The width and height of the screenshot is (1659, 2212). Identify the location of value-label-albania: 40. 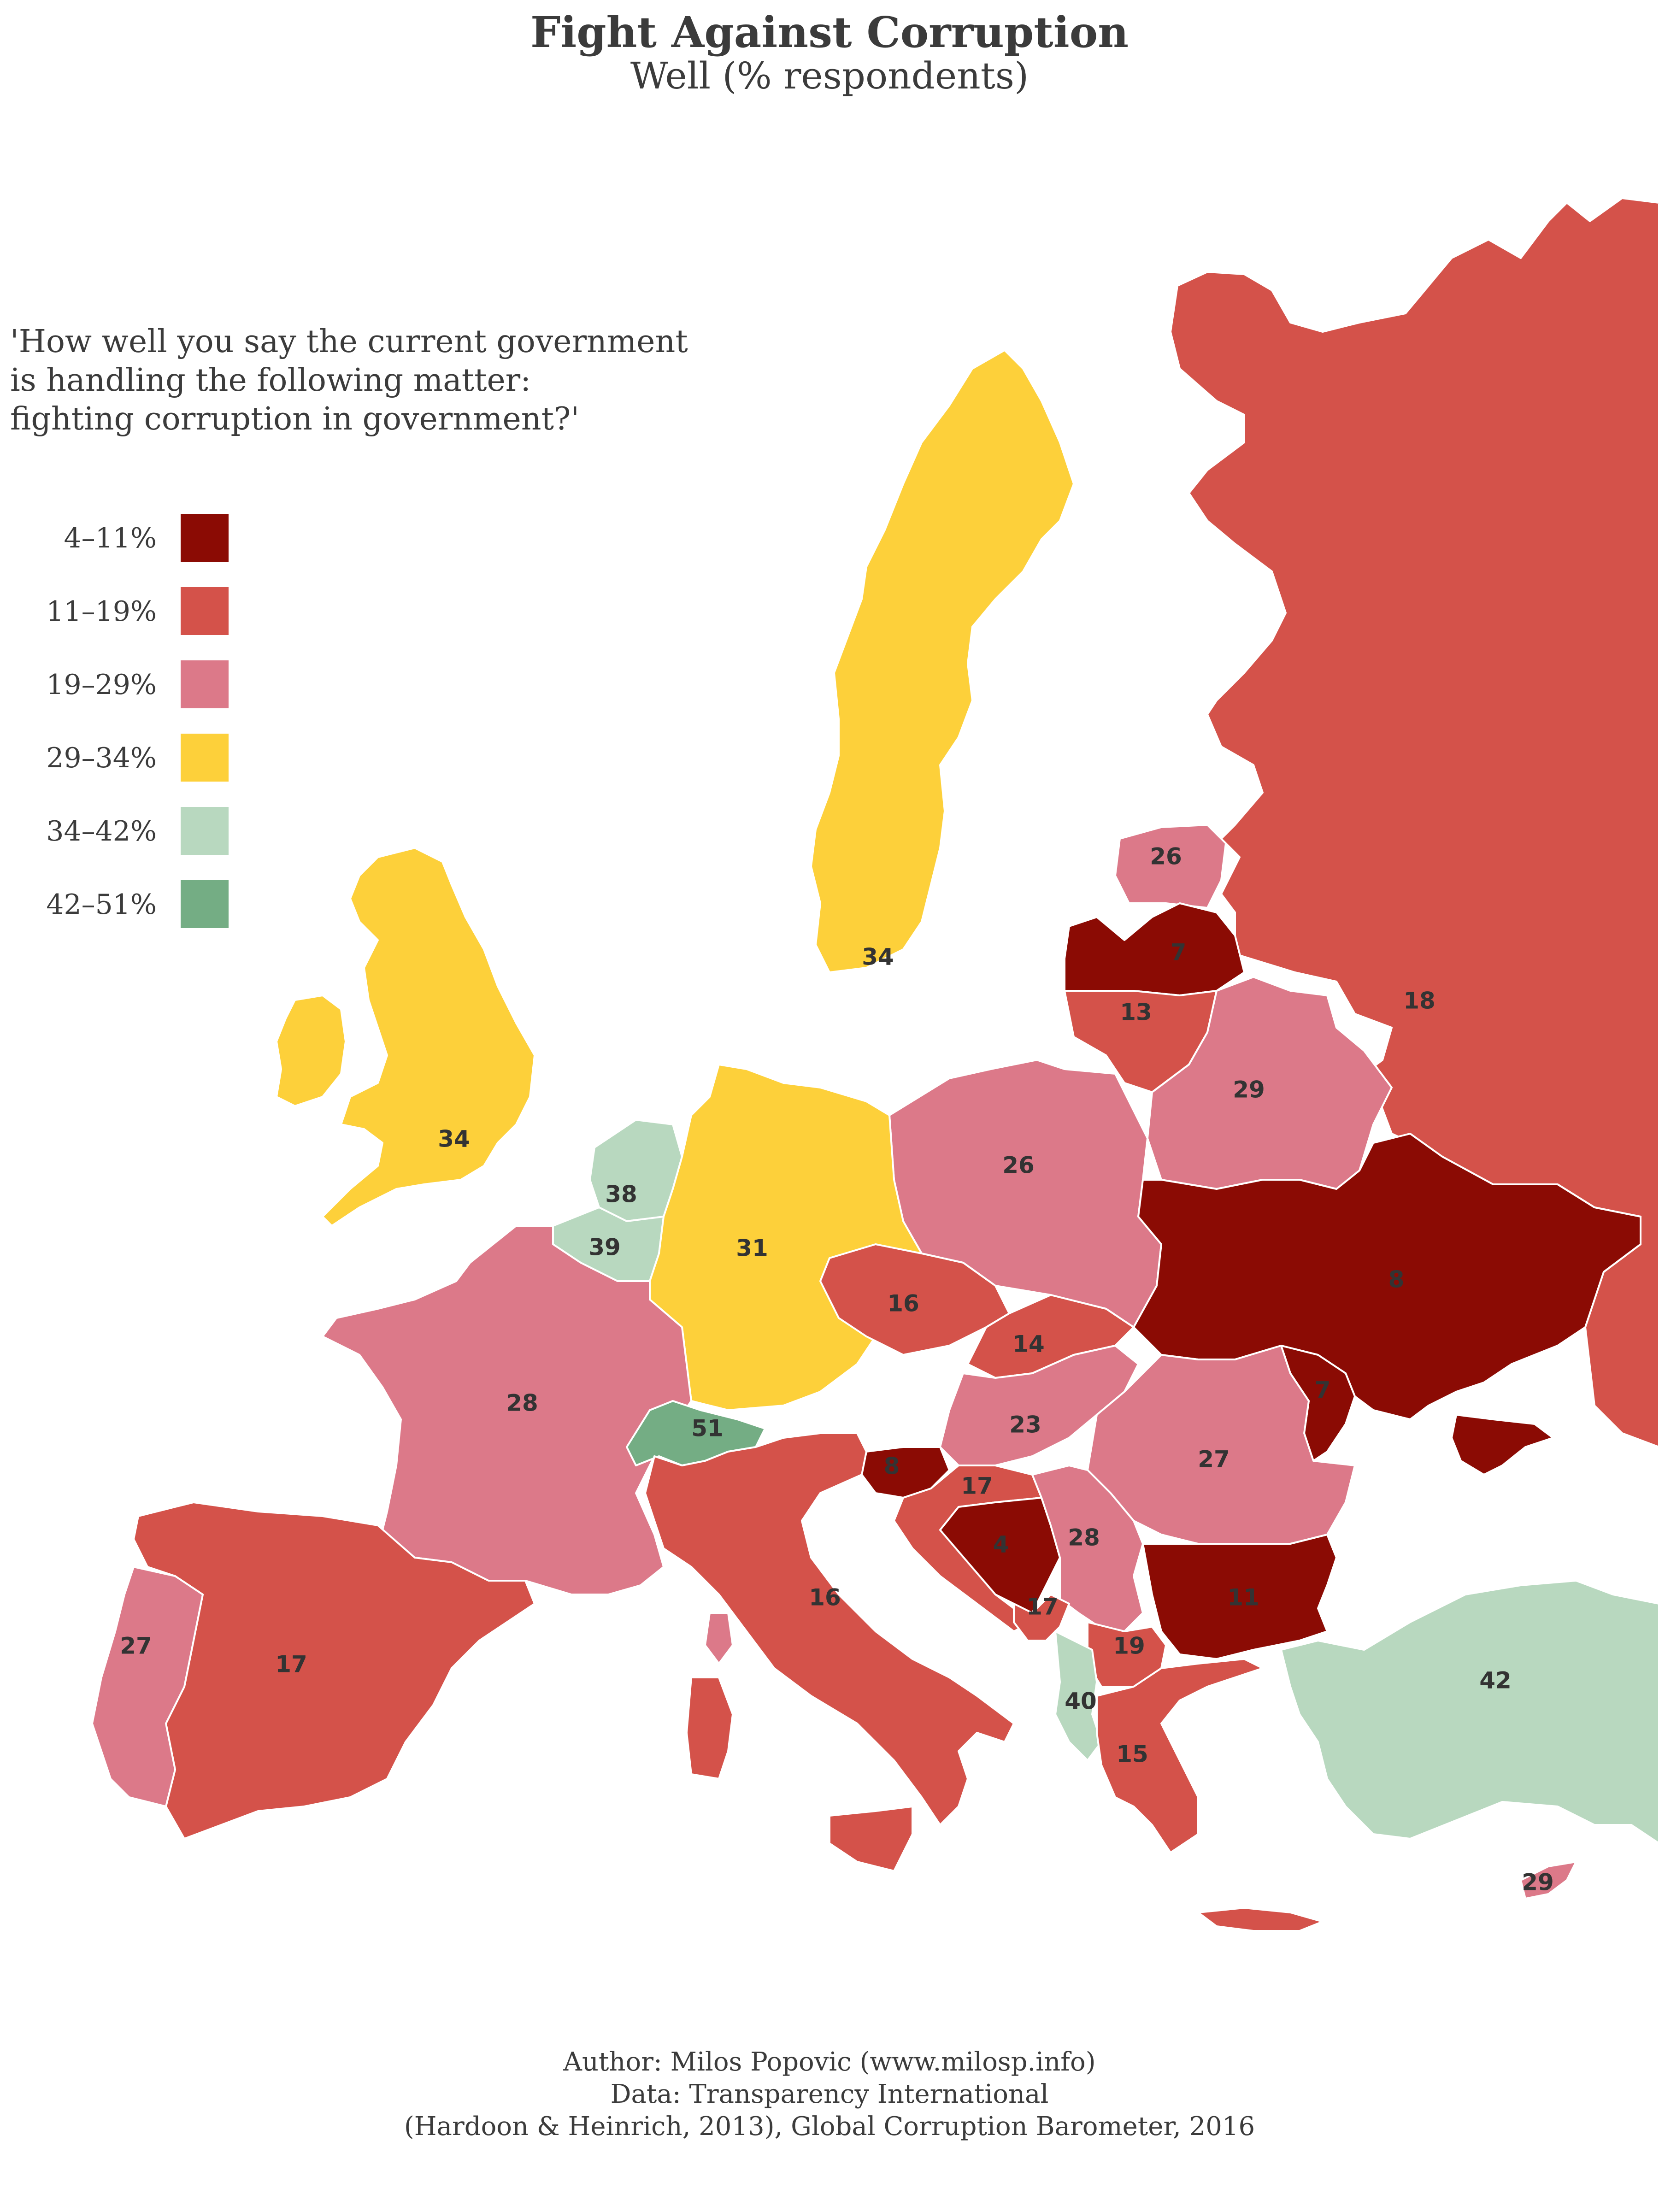
(1081, 1701).